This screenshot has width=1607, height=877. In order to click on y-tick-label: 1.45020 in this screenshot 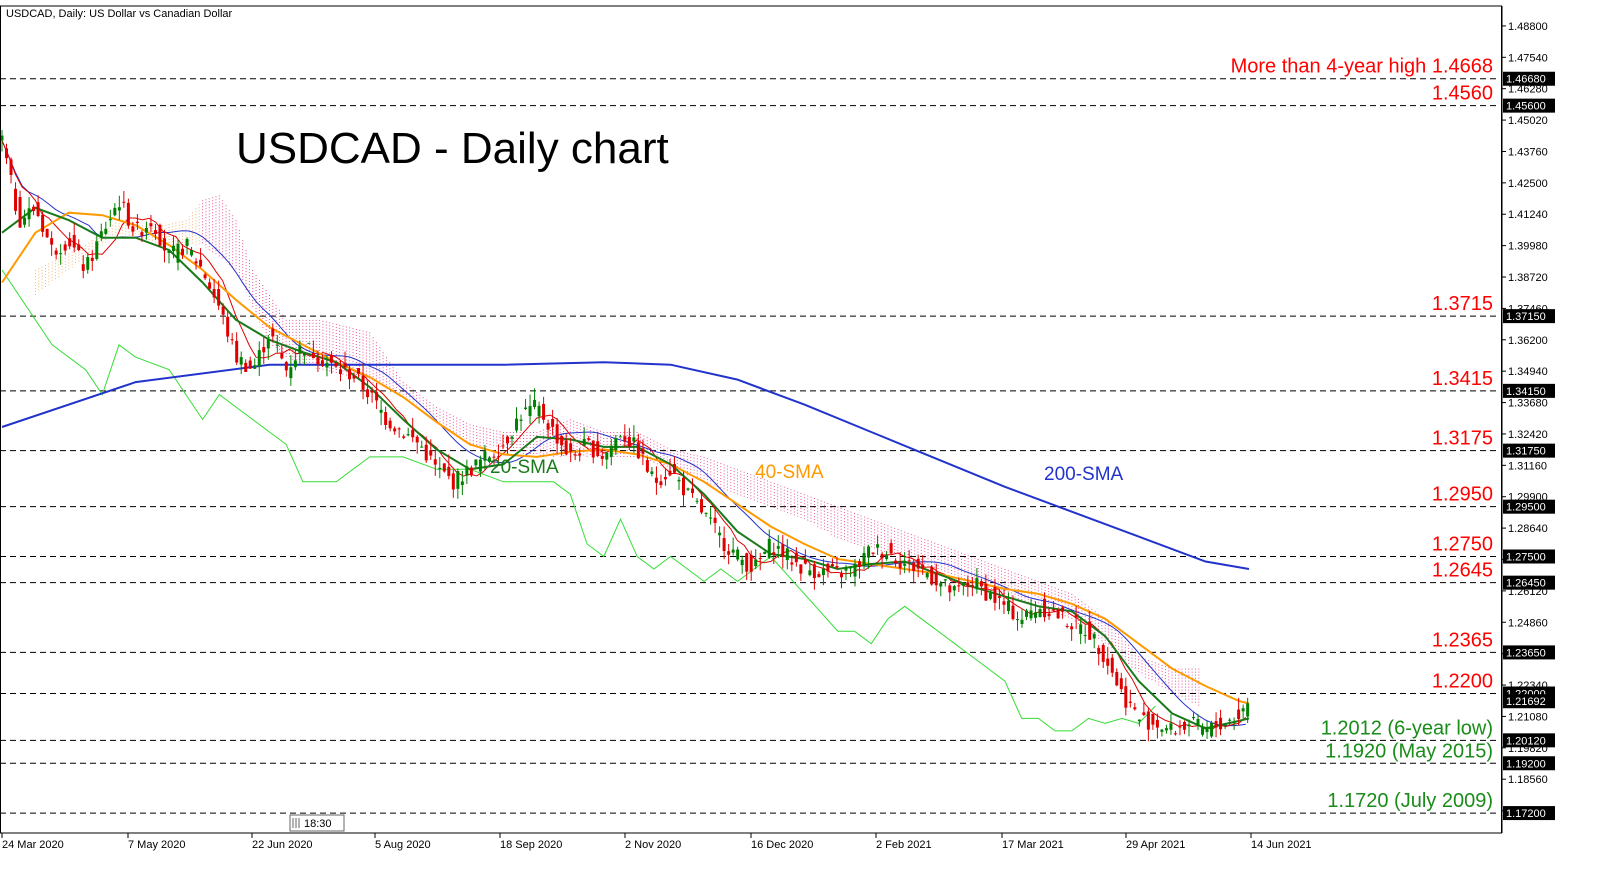, I will do `click(1528, 121)`.